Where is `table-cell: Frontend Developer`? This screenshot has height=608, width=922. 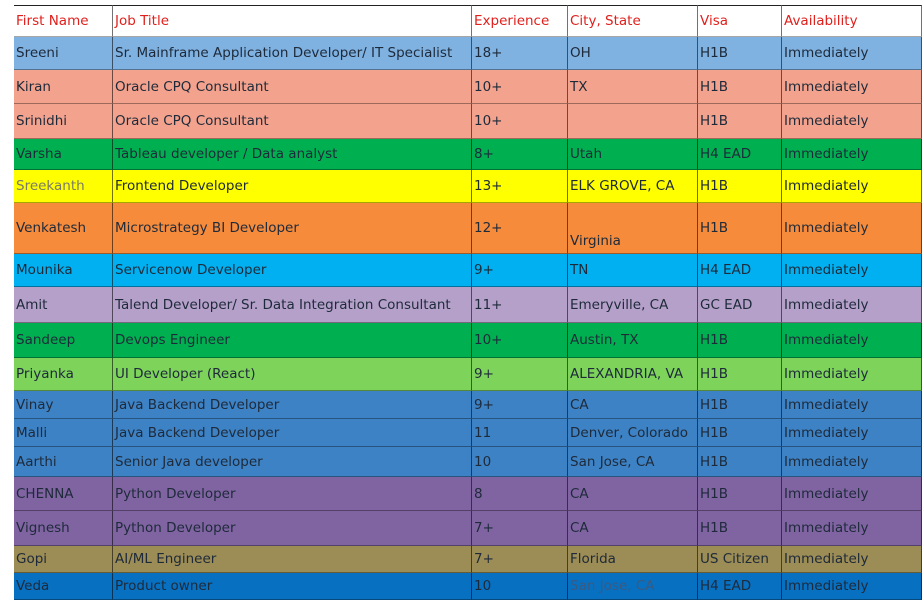
table-cell: Frontend Developer is located at coordinates (292, 186).